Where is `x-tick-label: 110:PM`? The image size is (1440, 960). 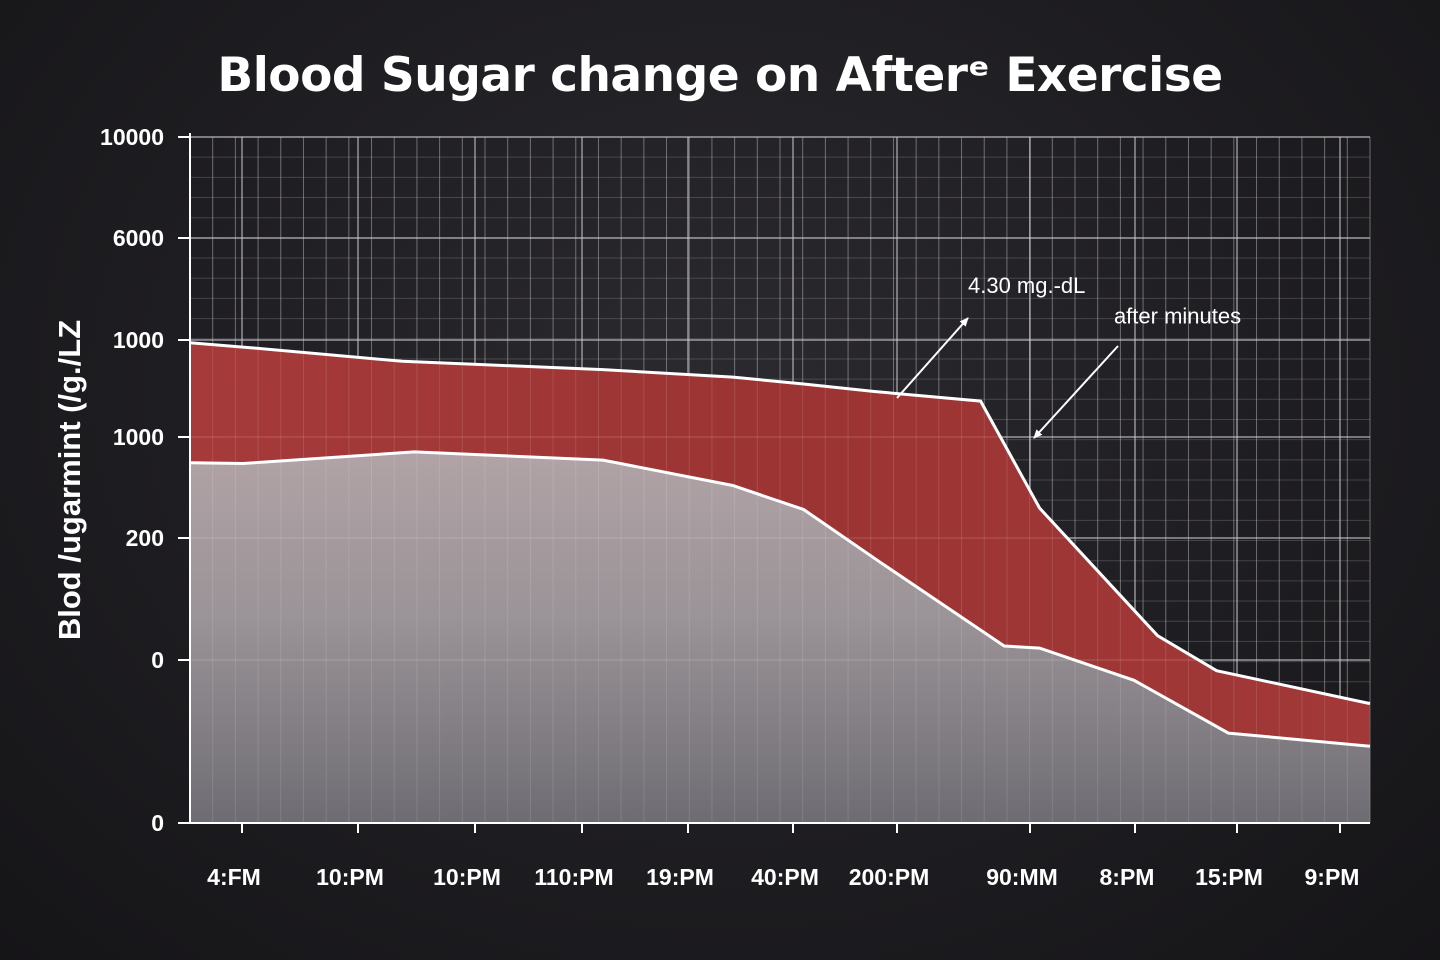
x-tick-label: 110:PM is located at coordinates (573, 877).